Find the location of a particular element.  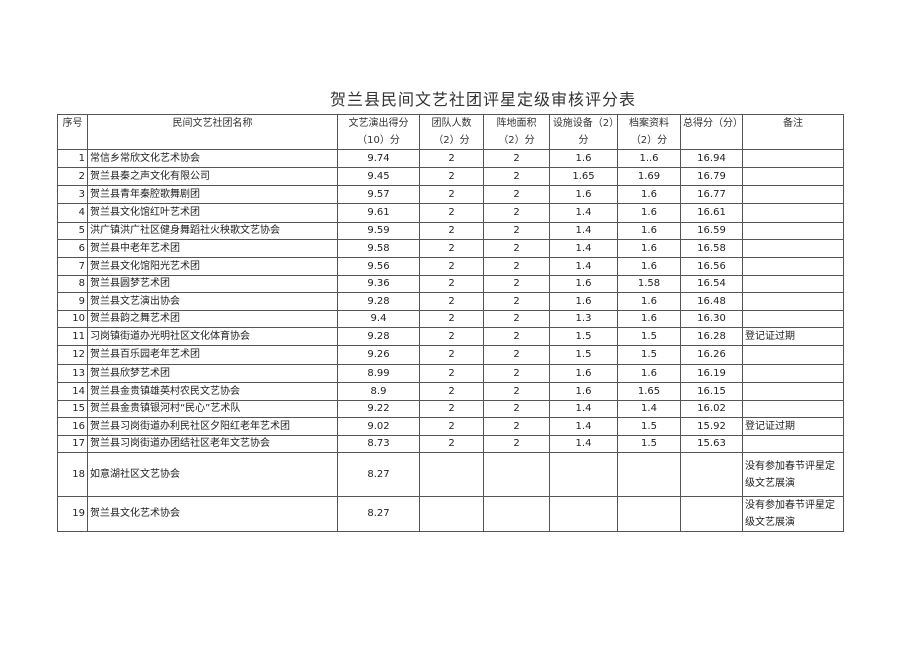

cell-venue is located at coordinates (516, 514).